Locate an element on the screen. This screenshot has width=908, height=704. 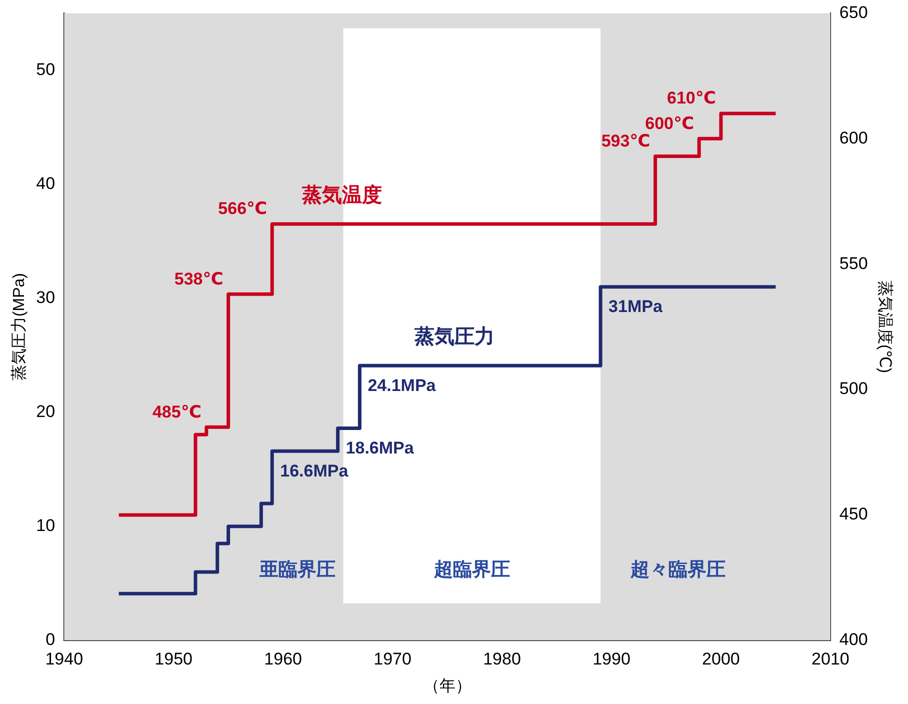
y-axis-title: 蒸気圧力(MPa) is located at coordinates (19, 327).